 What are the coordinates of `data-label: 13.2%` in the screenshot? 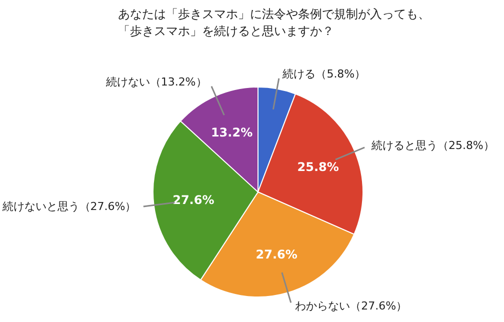 It's located at (231, 132).